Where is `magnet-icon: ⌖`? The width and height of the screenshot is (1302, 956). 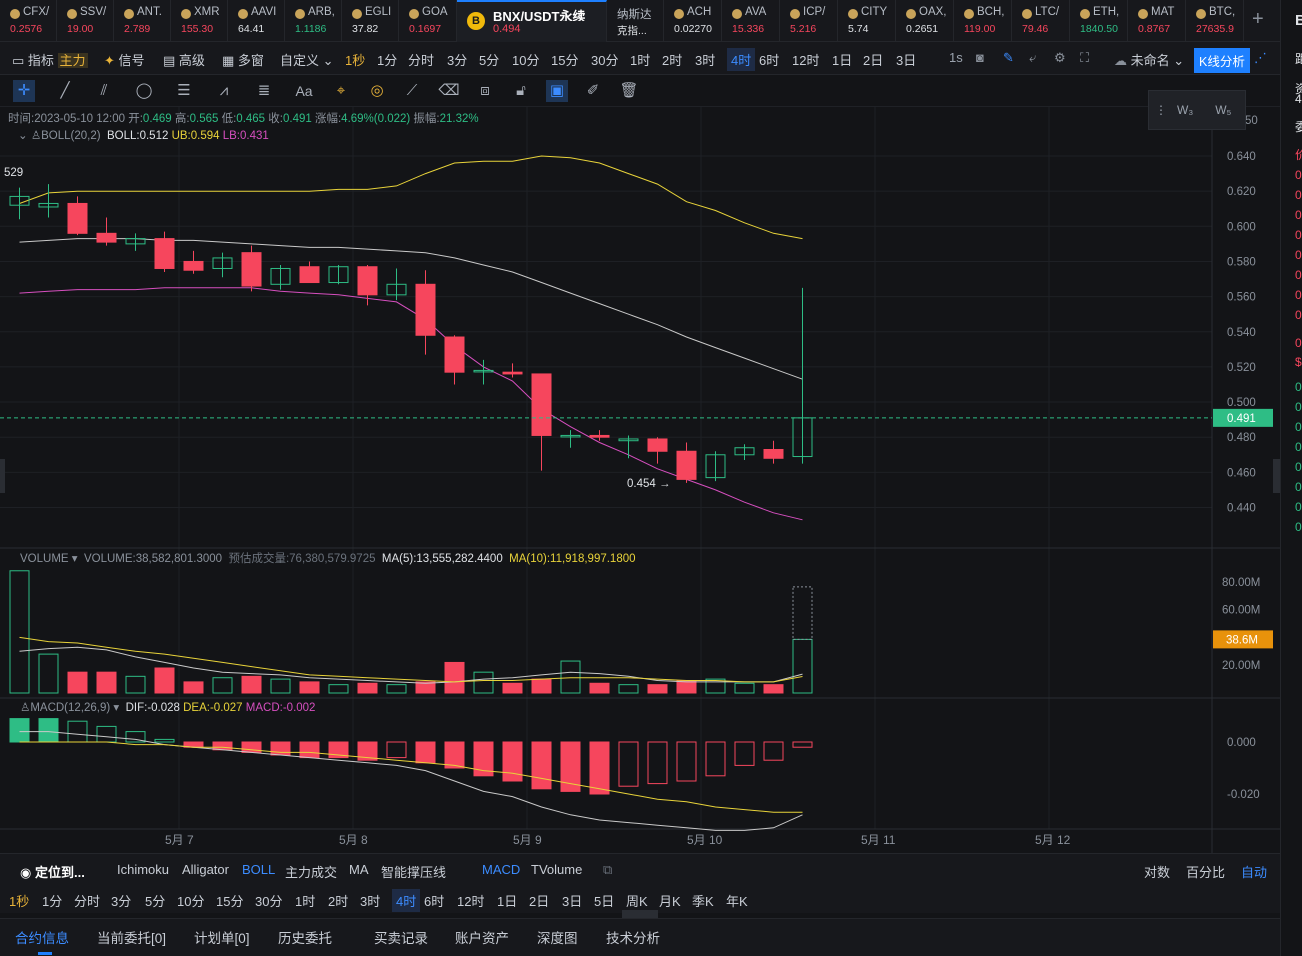 magnet-icon: ⌖ is located at coordinates (341, 90).